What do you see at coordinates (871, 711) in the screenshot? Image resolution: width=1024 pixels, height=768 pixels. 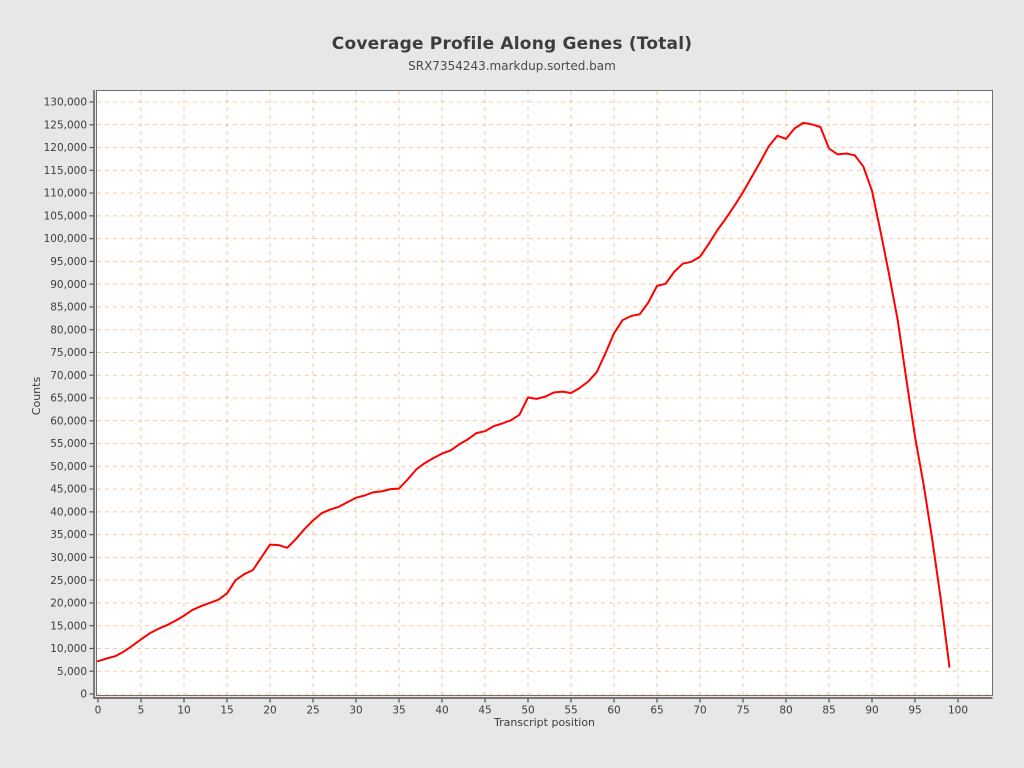 I see `x-tick-label: 90` at bounding box center [871, 711].